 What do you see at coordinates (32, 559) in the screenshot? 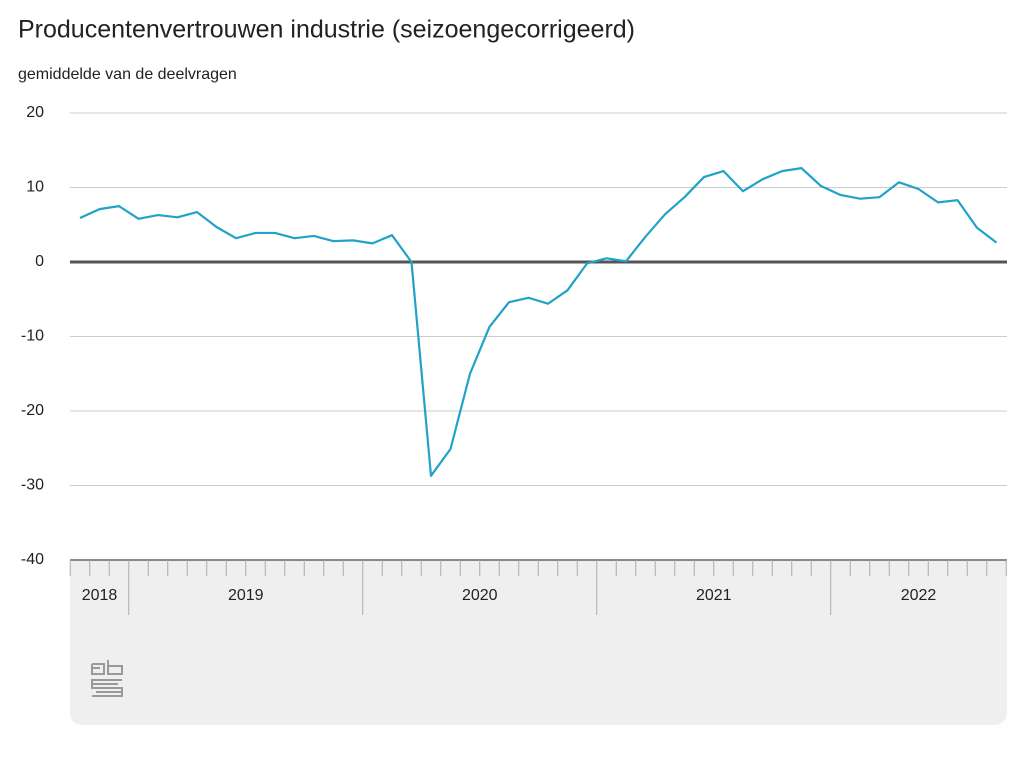
I see `y-tick-label: -40` at bounding box center [32, 559].